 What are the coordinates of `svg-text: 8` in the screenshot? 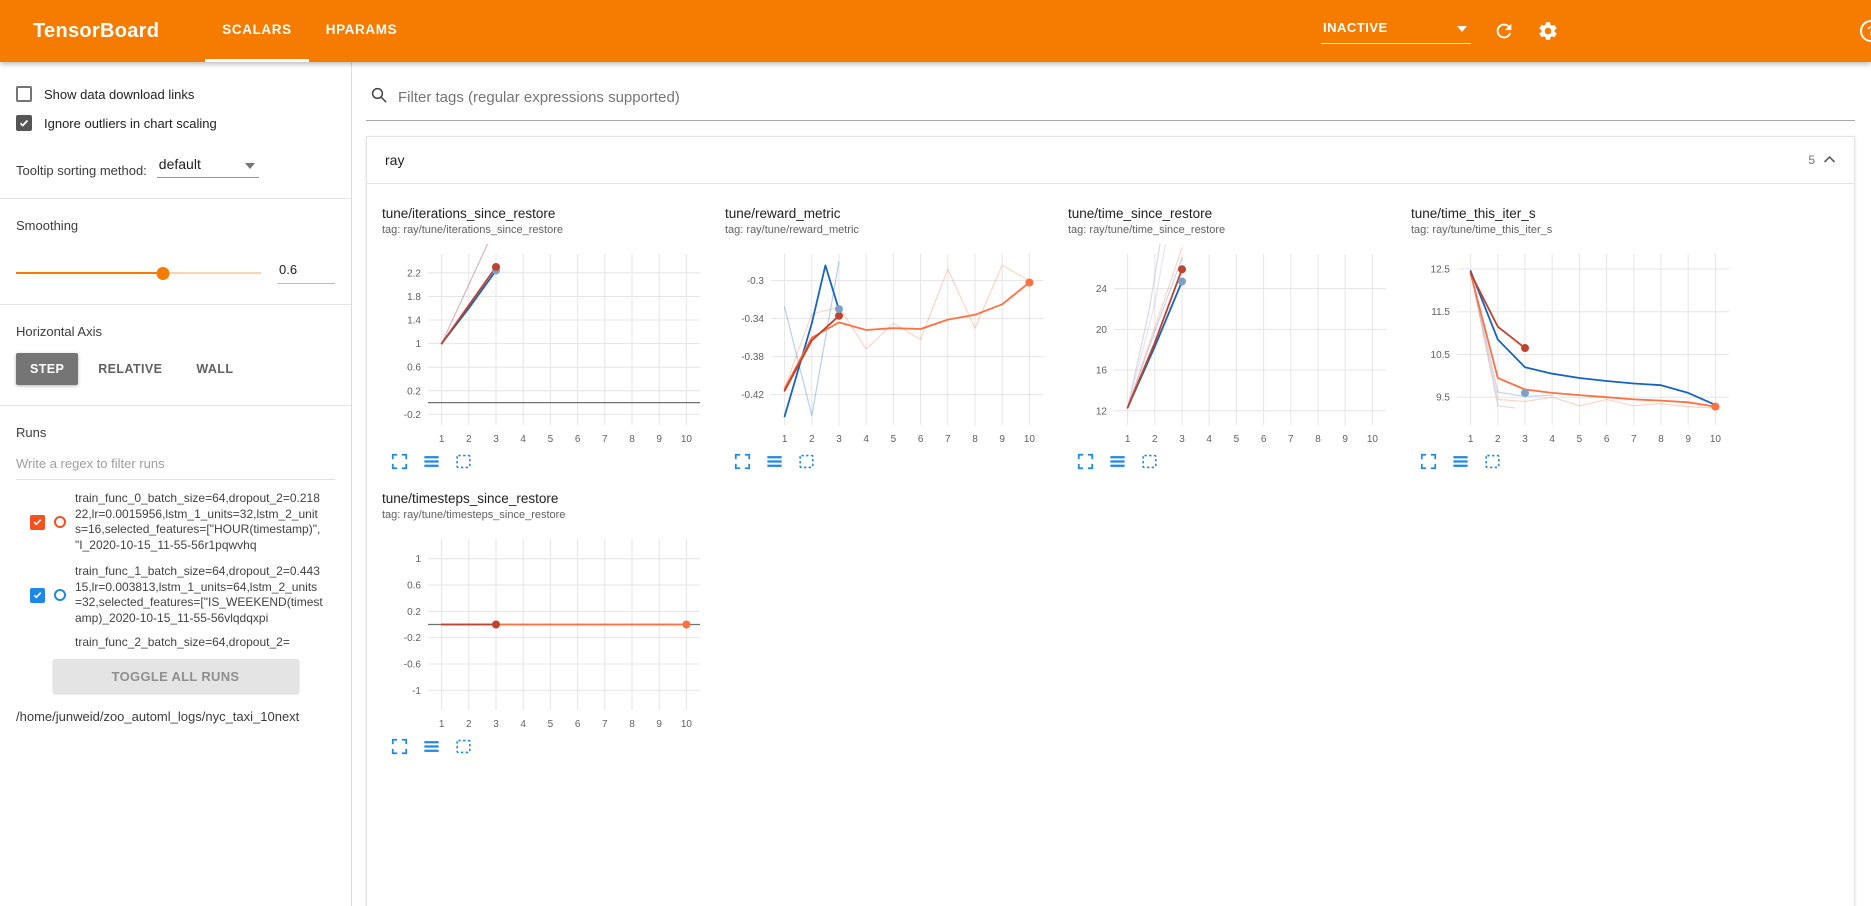 It's located at (1318, 439).